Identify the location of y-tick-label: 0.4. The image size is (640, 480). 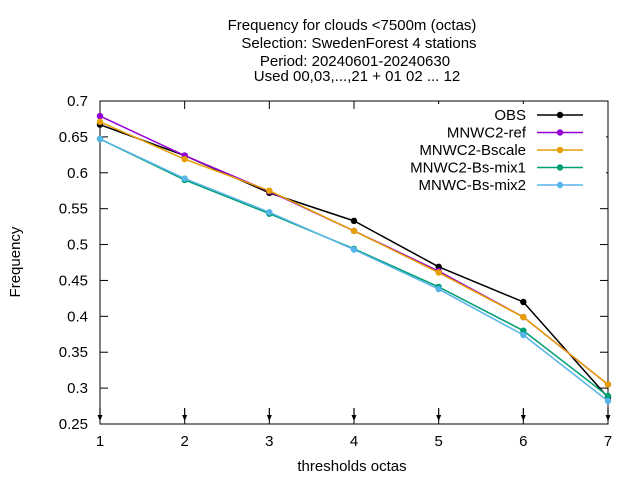
(77, 316).